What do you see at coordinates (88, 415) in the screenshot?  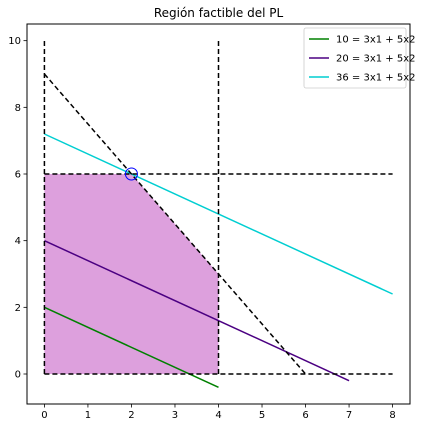 I see `x-tick-label: 1` at bounding box center [88, 415].